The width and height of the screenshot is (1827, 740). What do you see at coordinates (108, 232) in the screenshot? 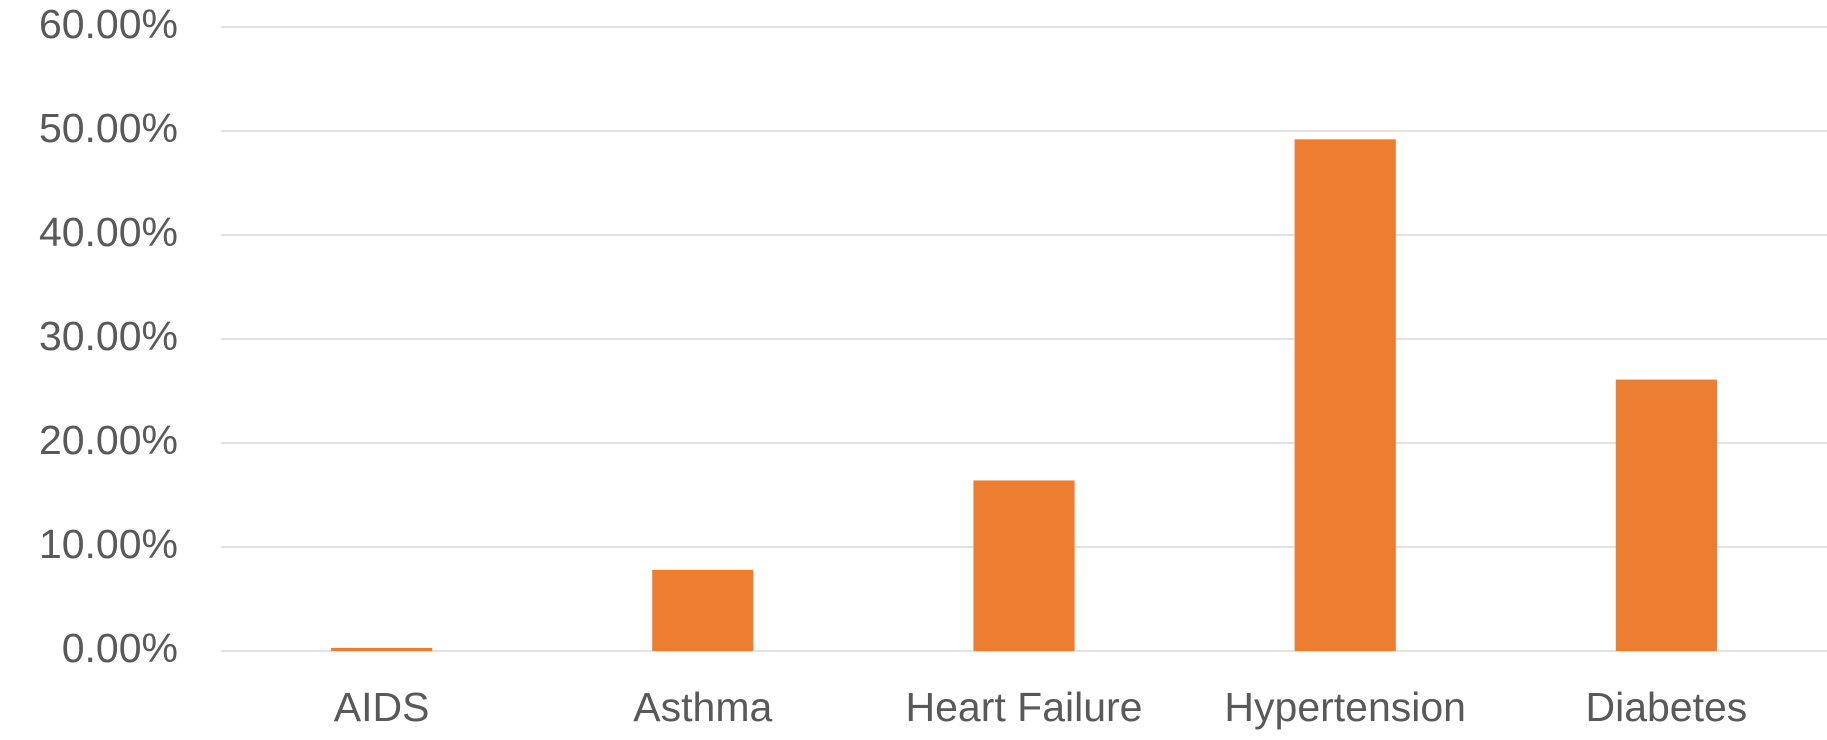
I see `y-tick-label: 40.00%` at bounding box center [108, 232].